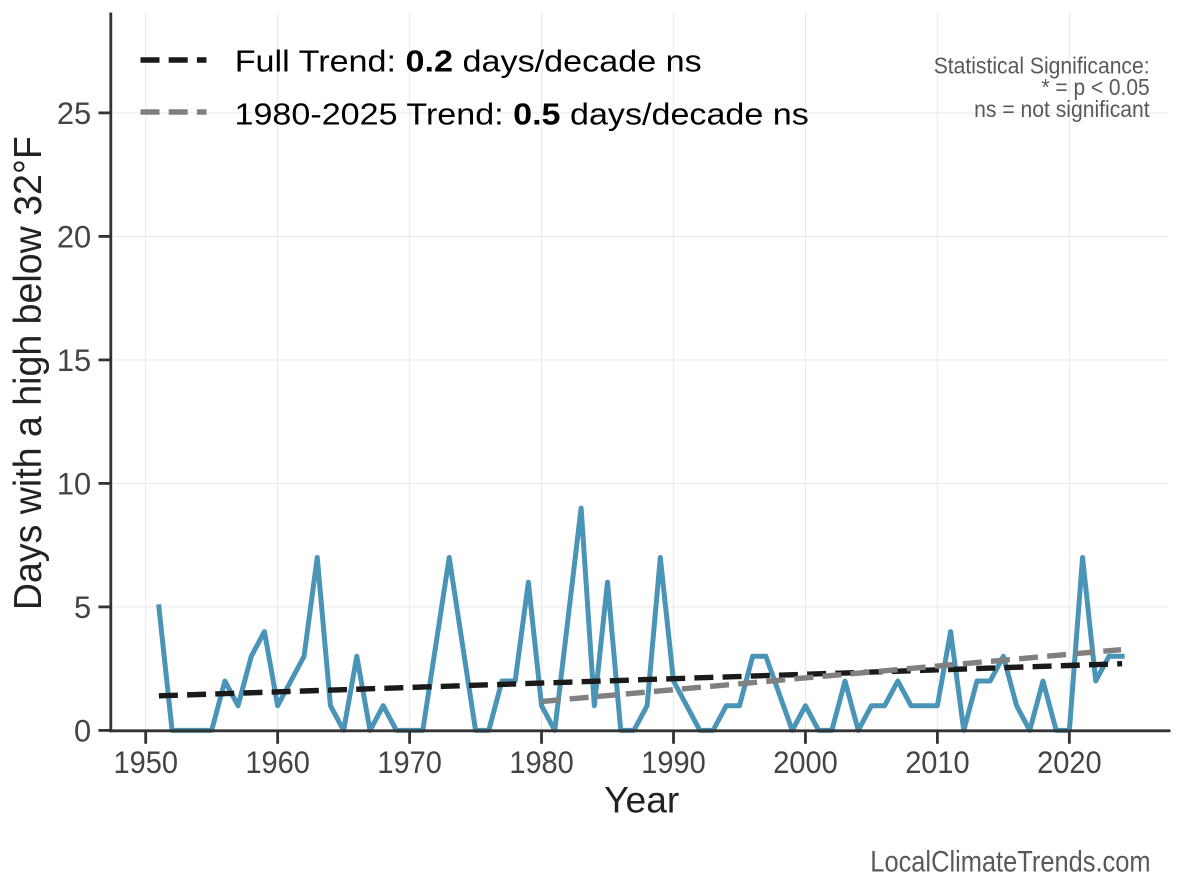  What do you see at coordinates (673, 763) in the screenshot?
I see `svg-text: 1990` at bounding box center [673, 763].